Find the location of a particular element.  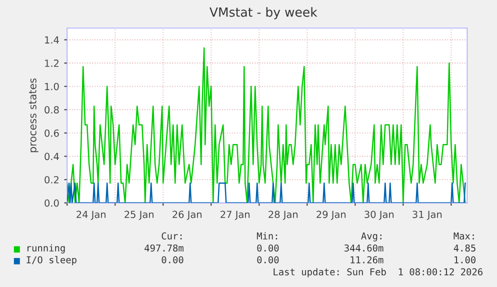

y-tick-label: 0.2 is located at coordinates (51, 180).